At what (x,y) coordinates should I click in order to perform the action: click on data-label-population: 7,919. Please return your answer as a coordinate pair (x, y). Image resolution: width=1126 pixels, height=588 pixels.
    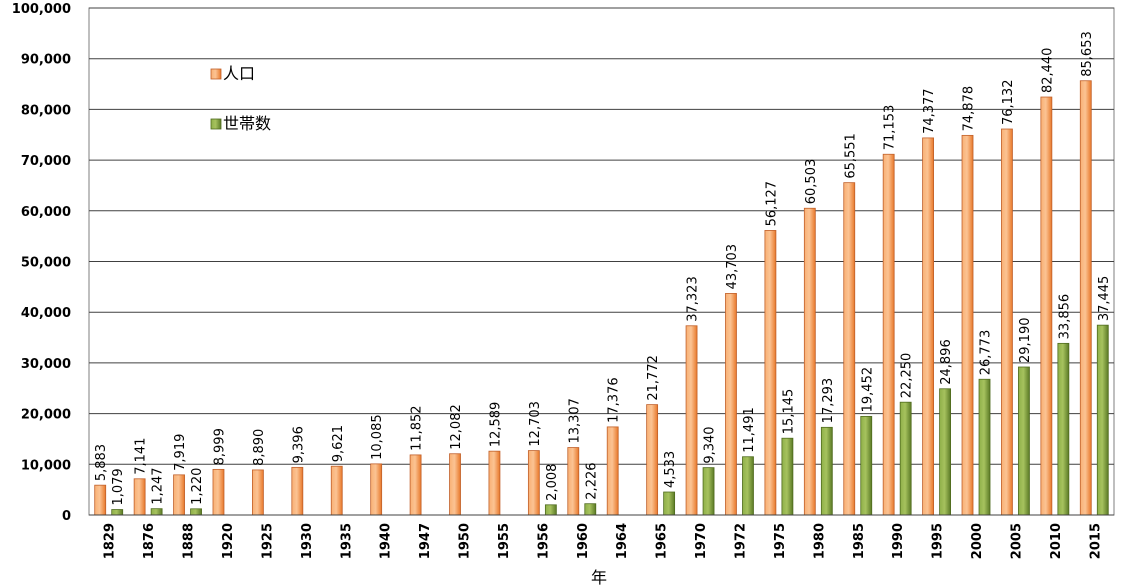
    Looking at the image, I should click on (180, 452).